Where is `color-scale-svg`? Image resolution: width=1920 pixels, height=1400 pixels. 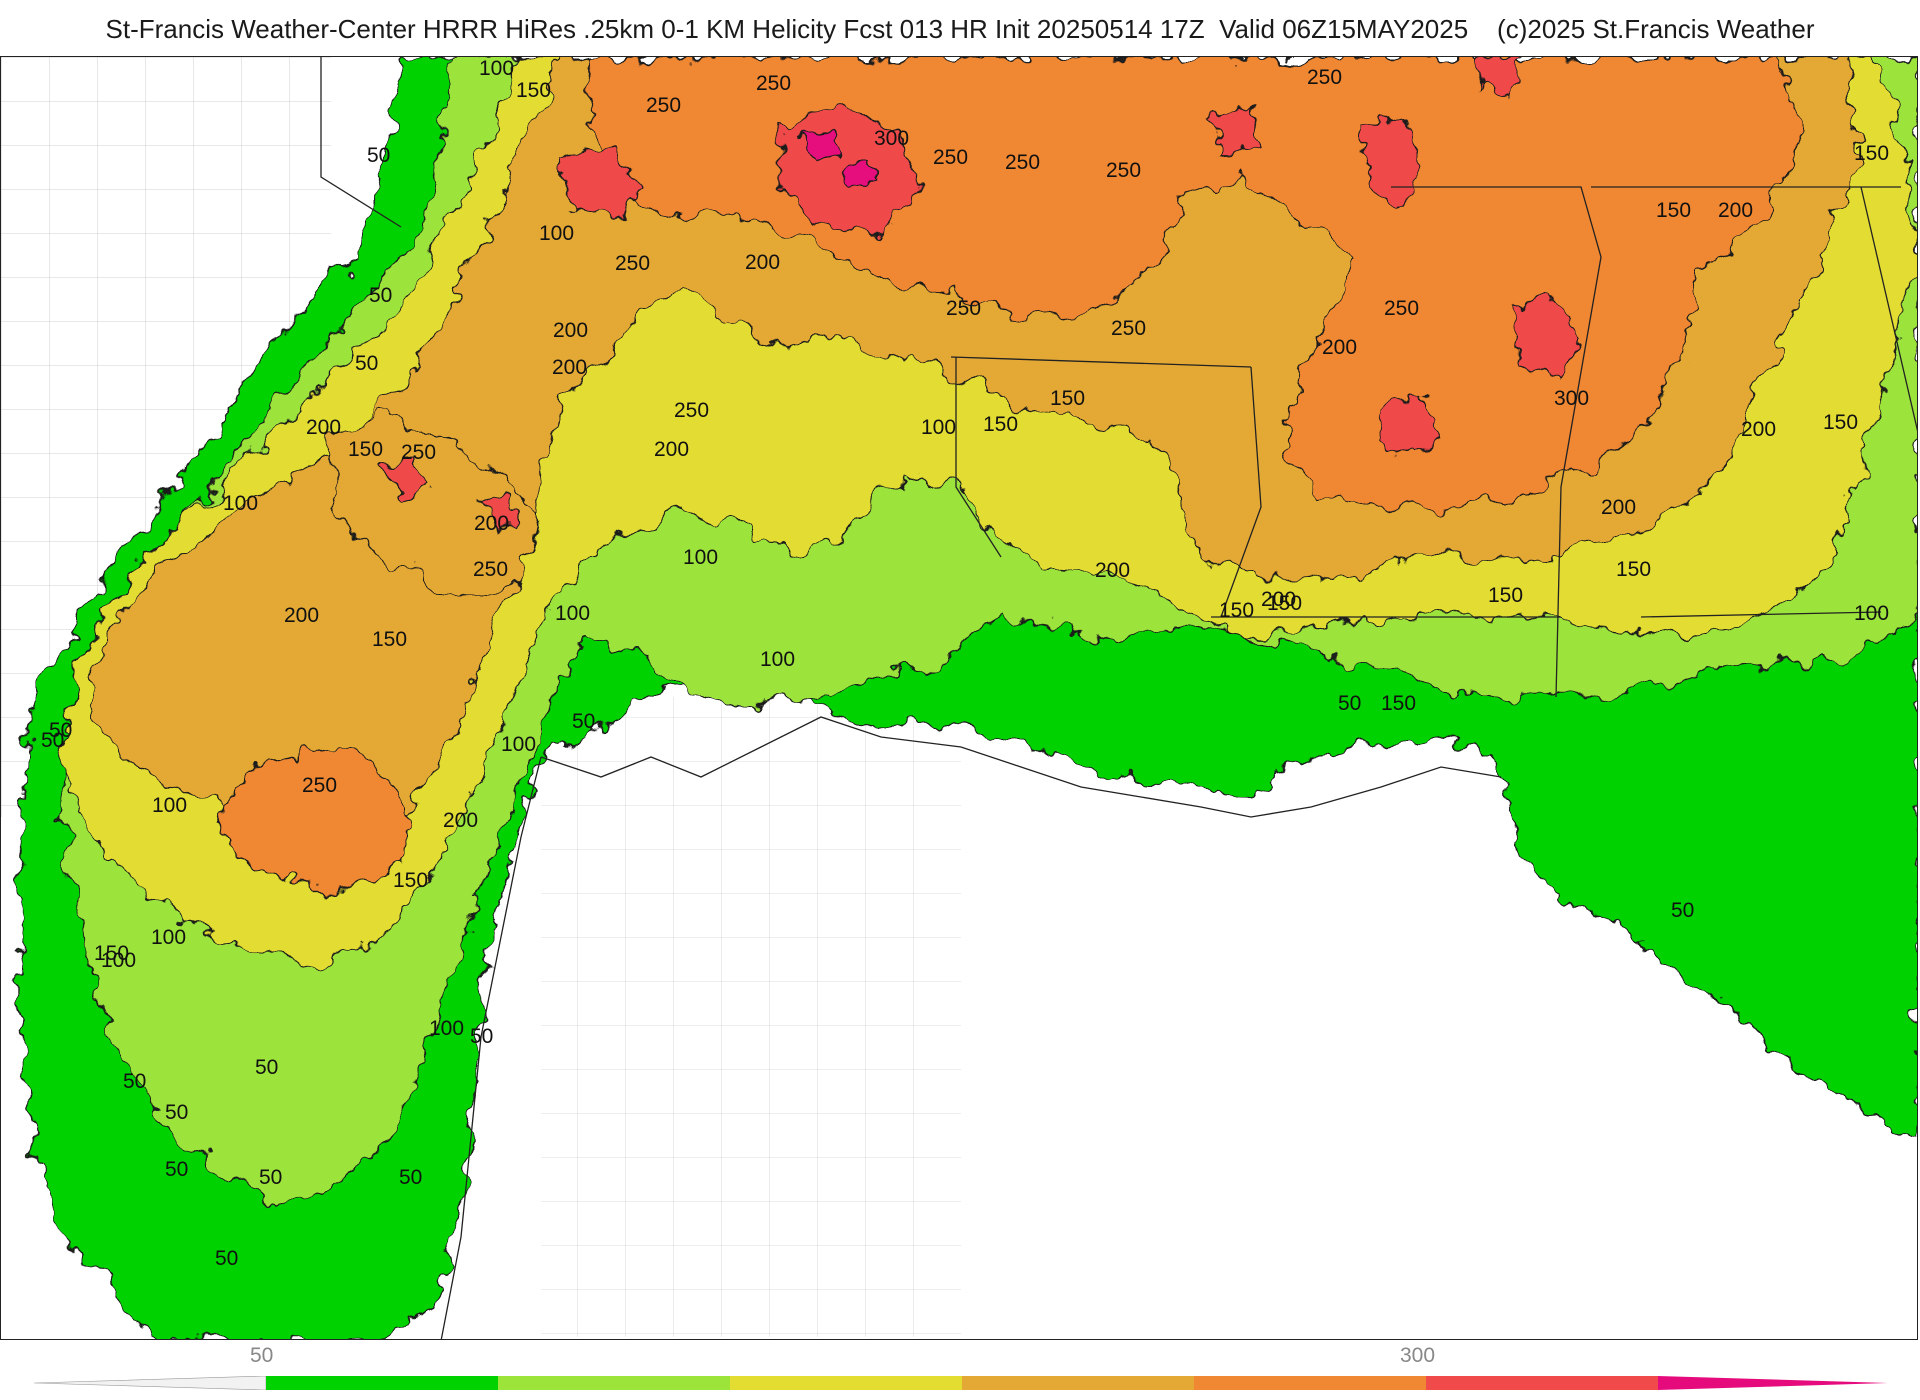
color-scale-svg is located at coordinates (960, 1383).